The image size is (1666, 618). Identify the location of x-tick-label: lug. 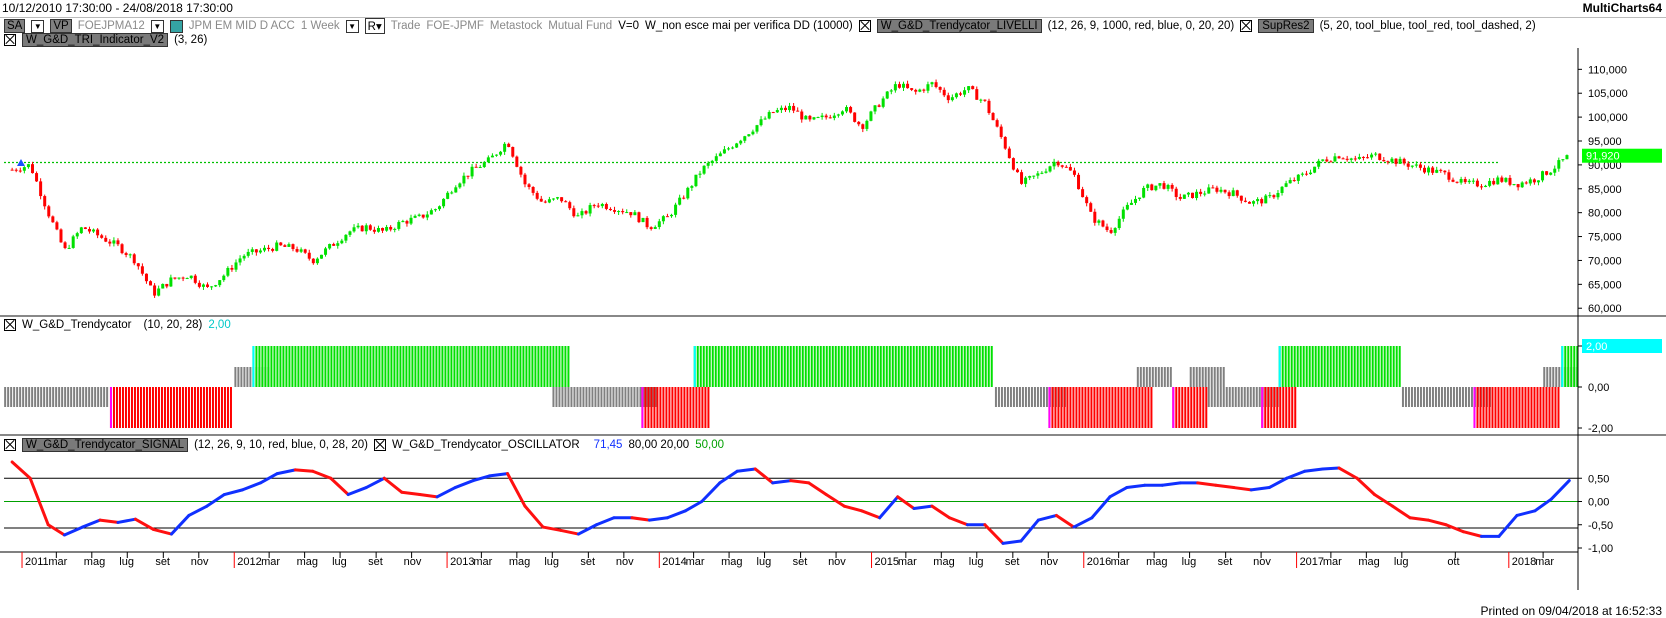
(339, 562).